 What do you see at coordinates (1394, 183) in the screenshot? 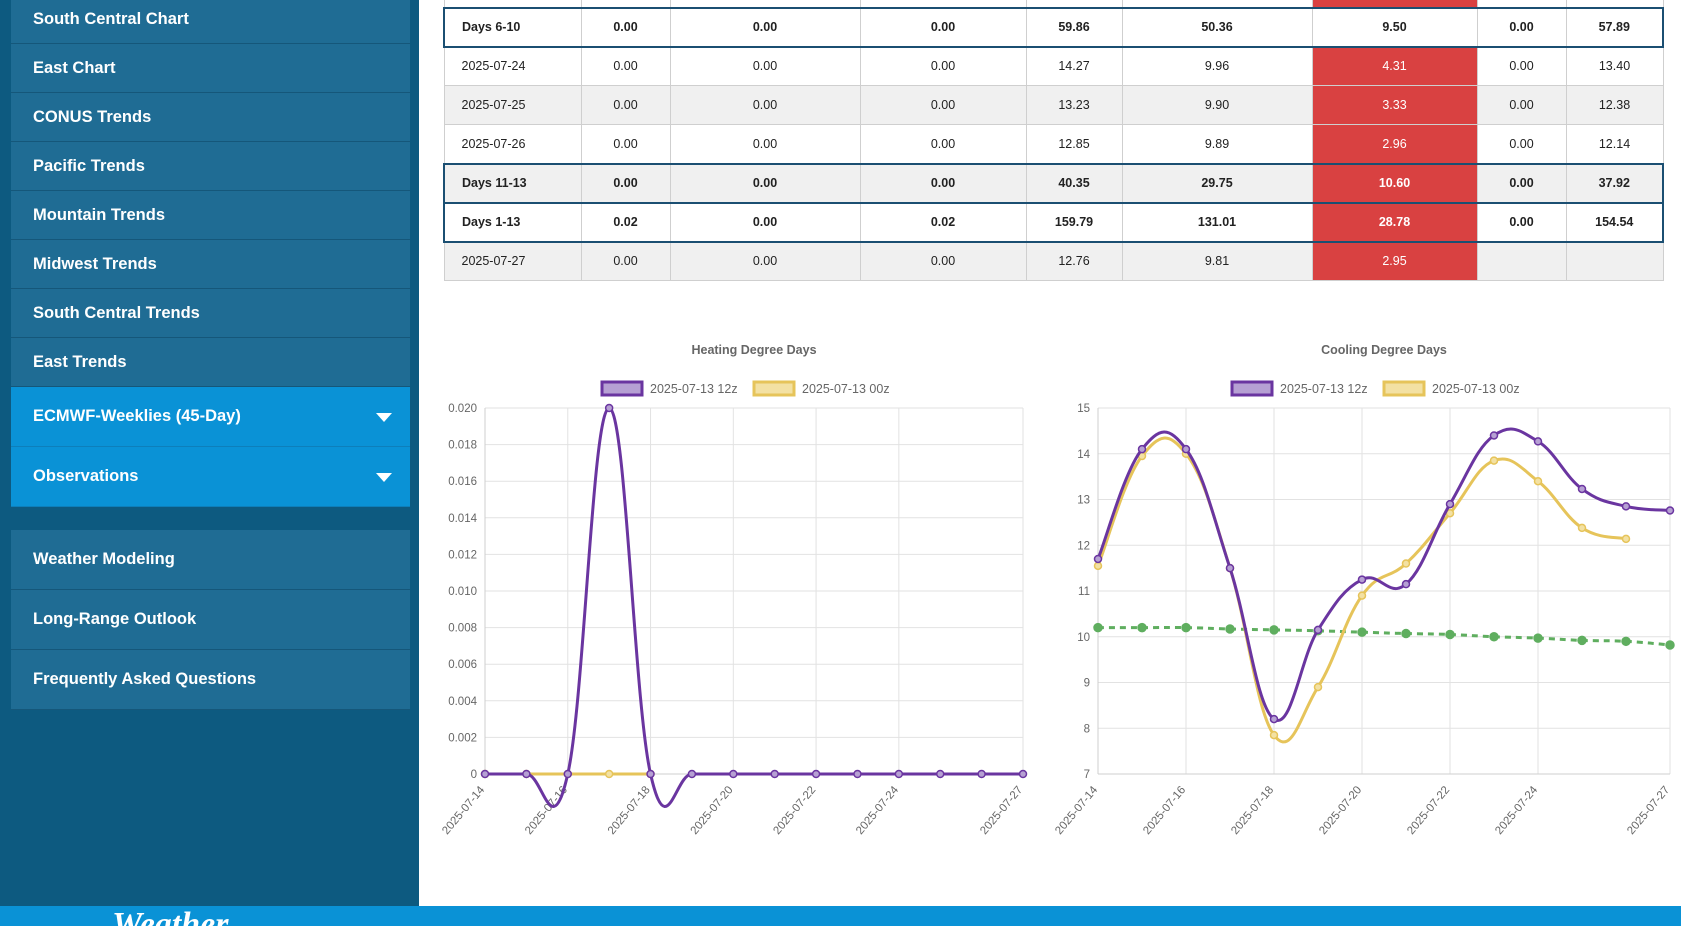
I see `table-cell: 10.60` at bounding box center [1394, 183].